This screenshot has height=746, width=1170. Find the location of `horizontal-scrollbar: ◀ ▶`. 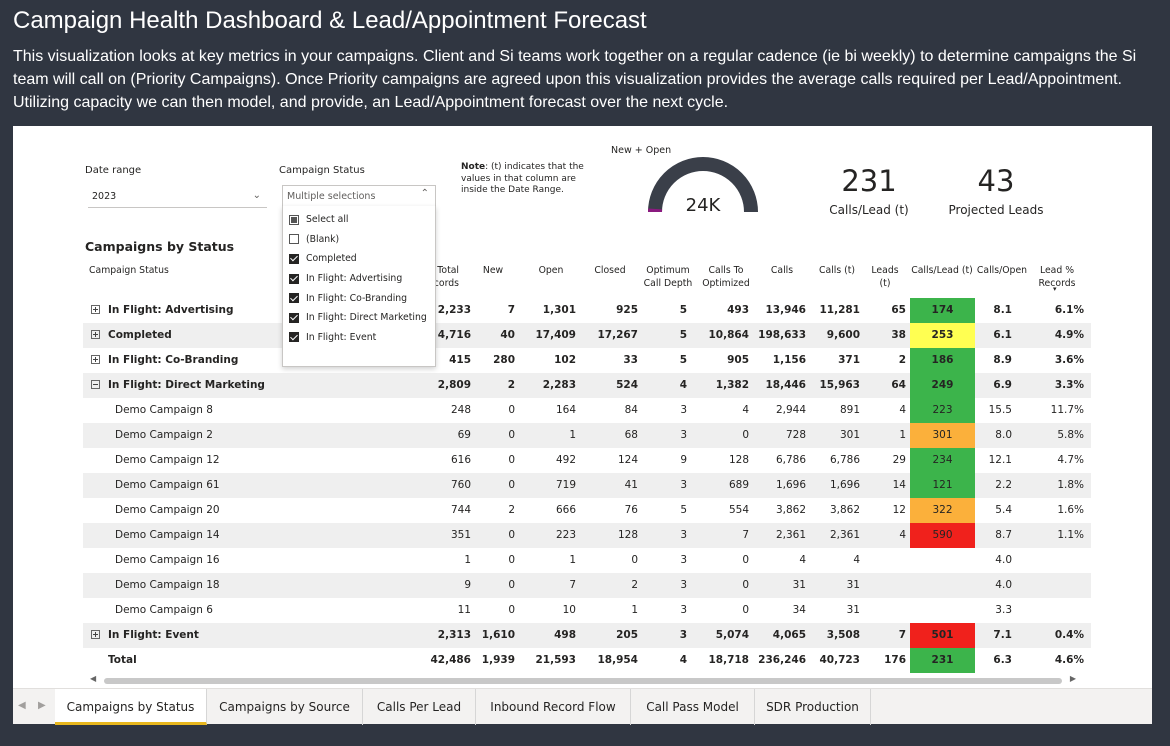

horizontal-scrollbar: ◀ ▶ is located at coordinates (583, 679).